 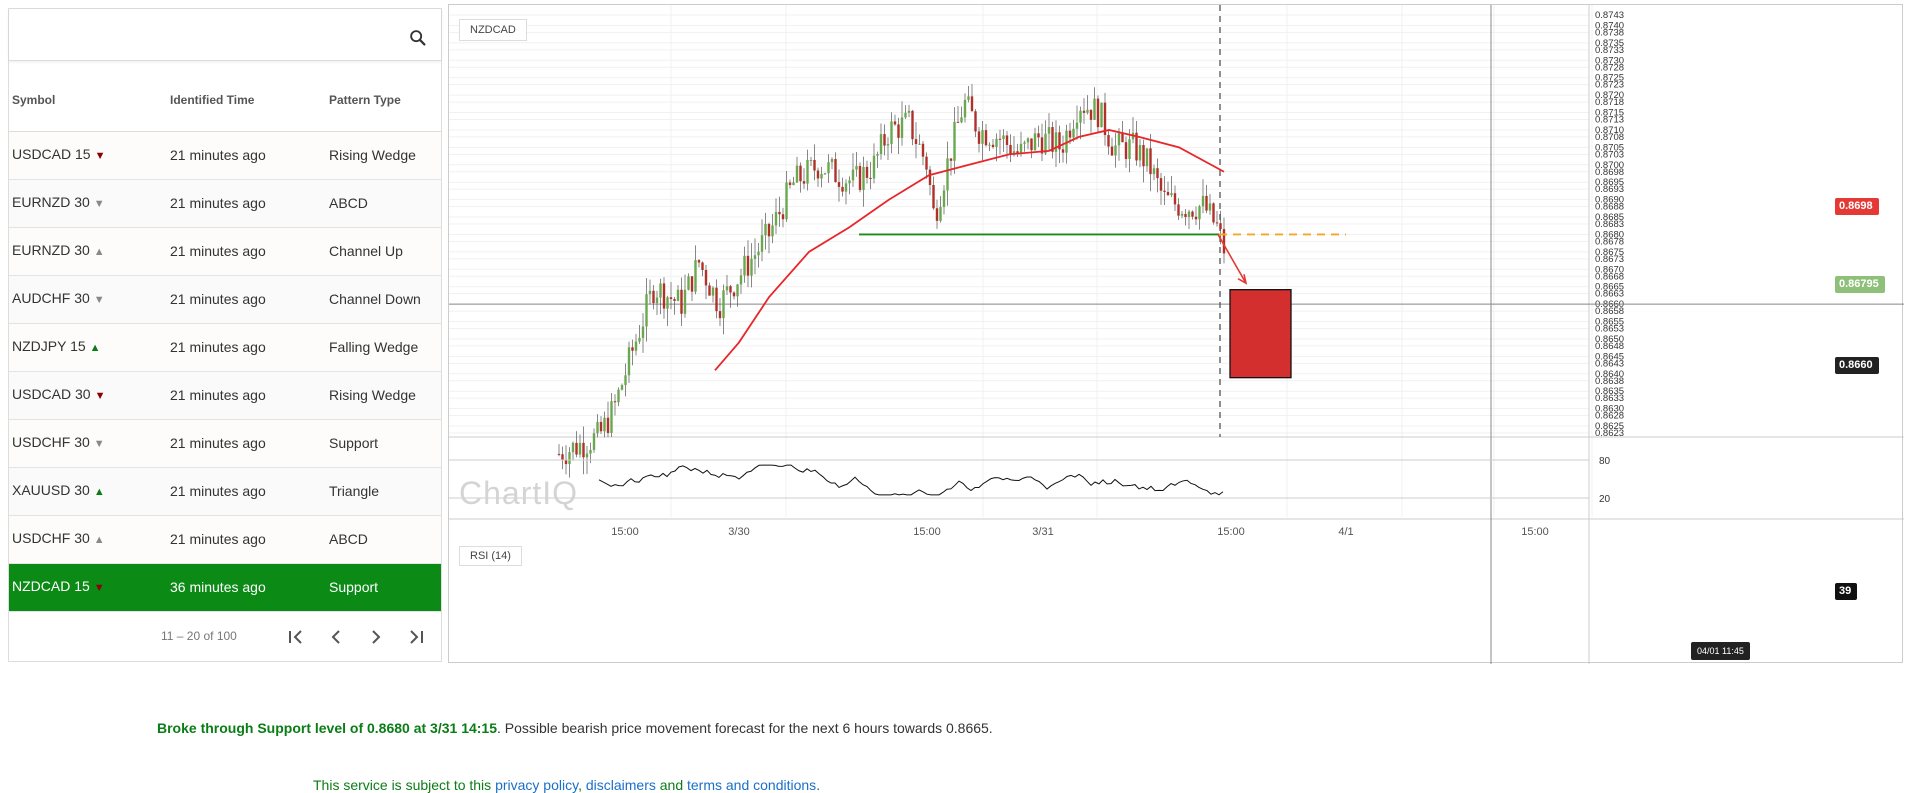 What do you see at coordinates (625, 532) in the screenshot?
I see `time-axis-label: 15:00` at bounding box center [625, 532].